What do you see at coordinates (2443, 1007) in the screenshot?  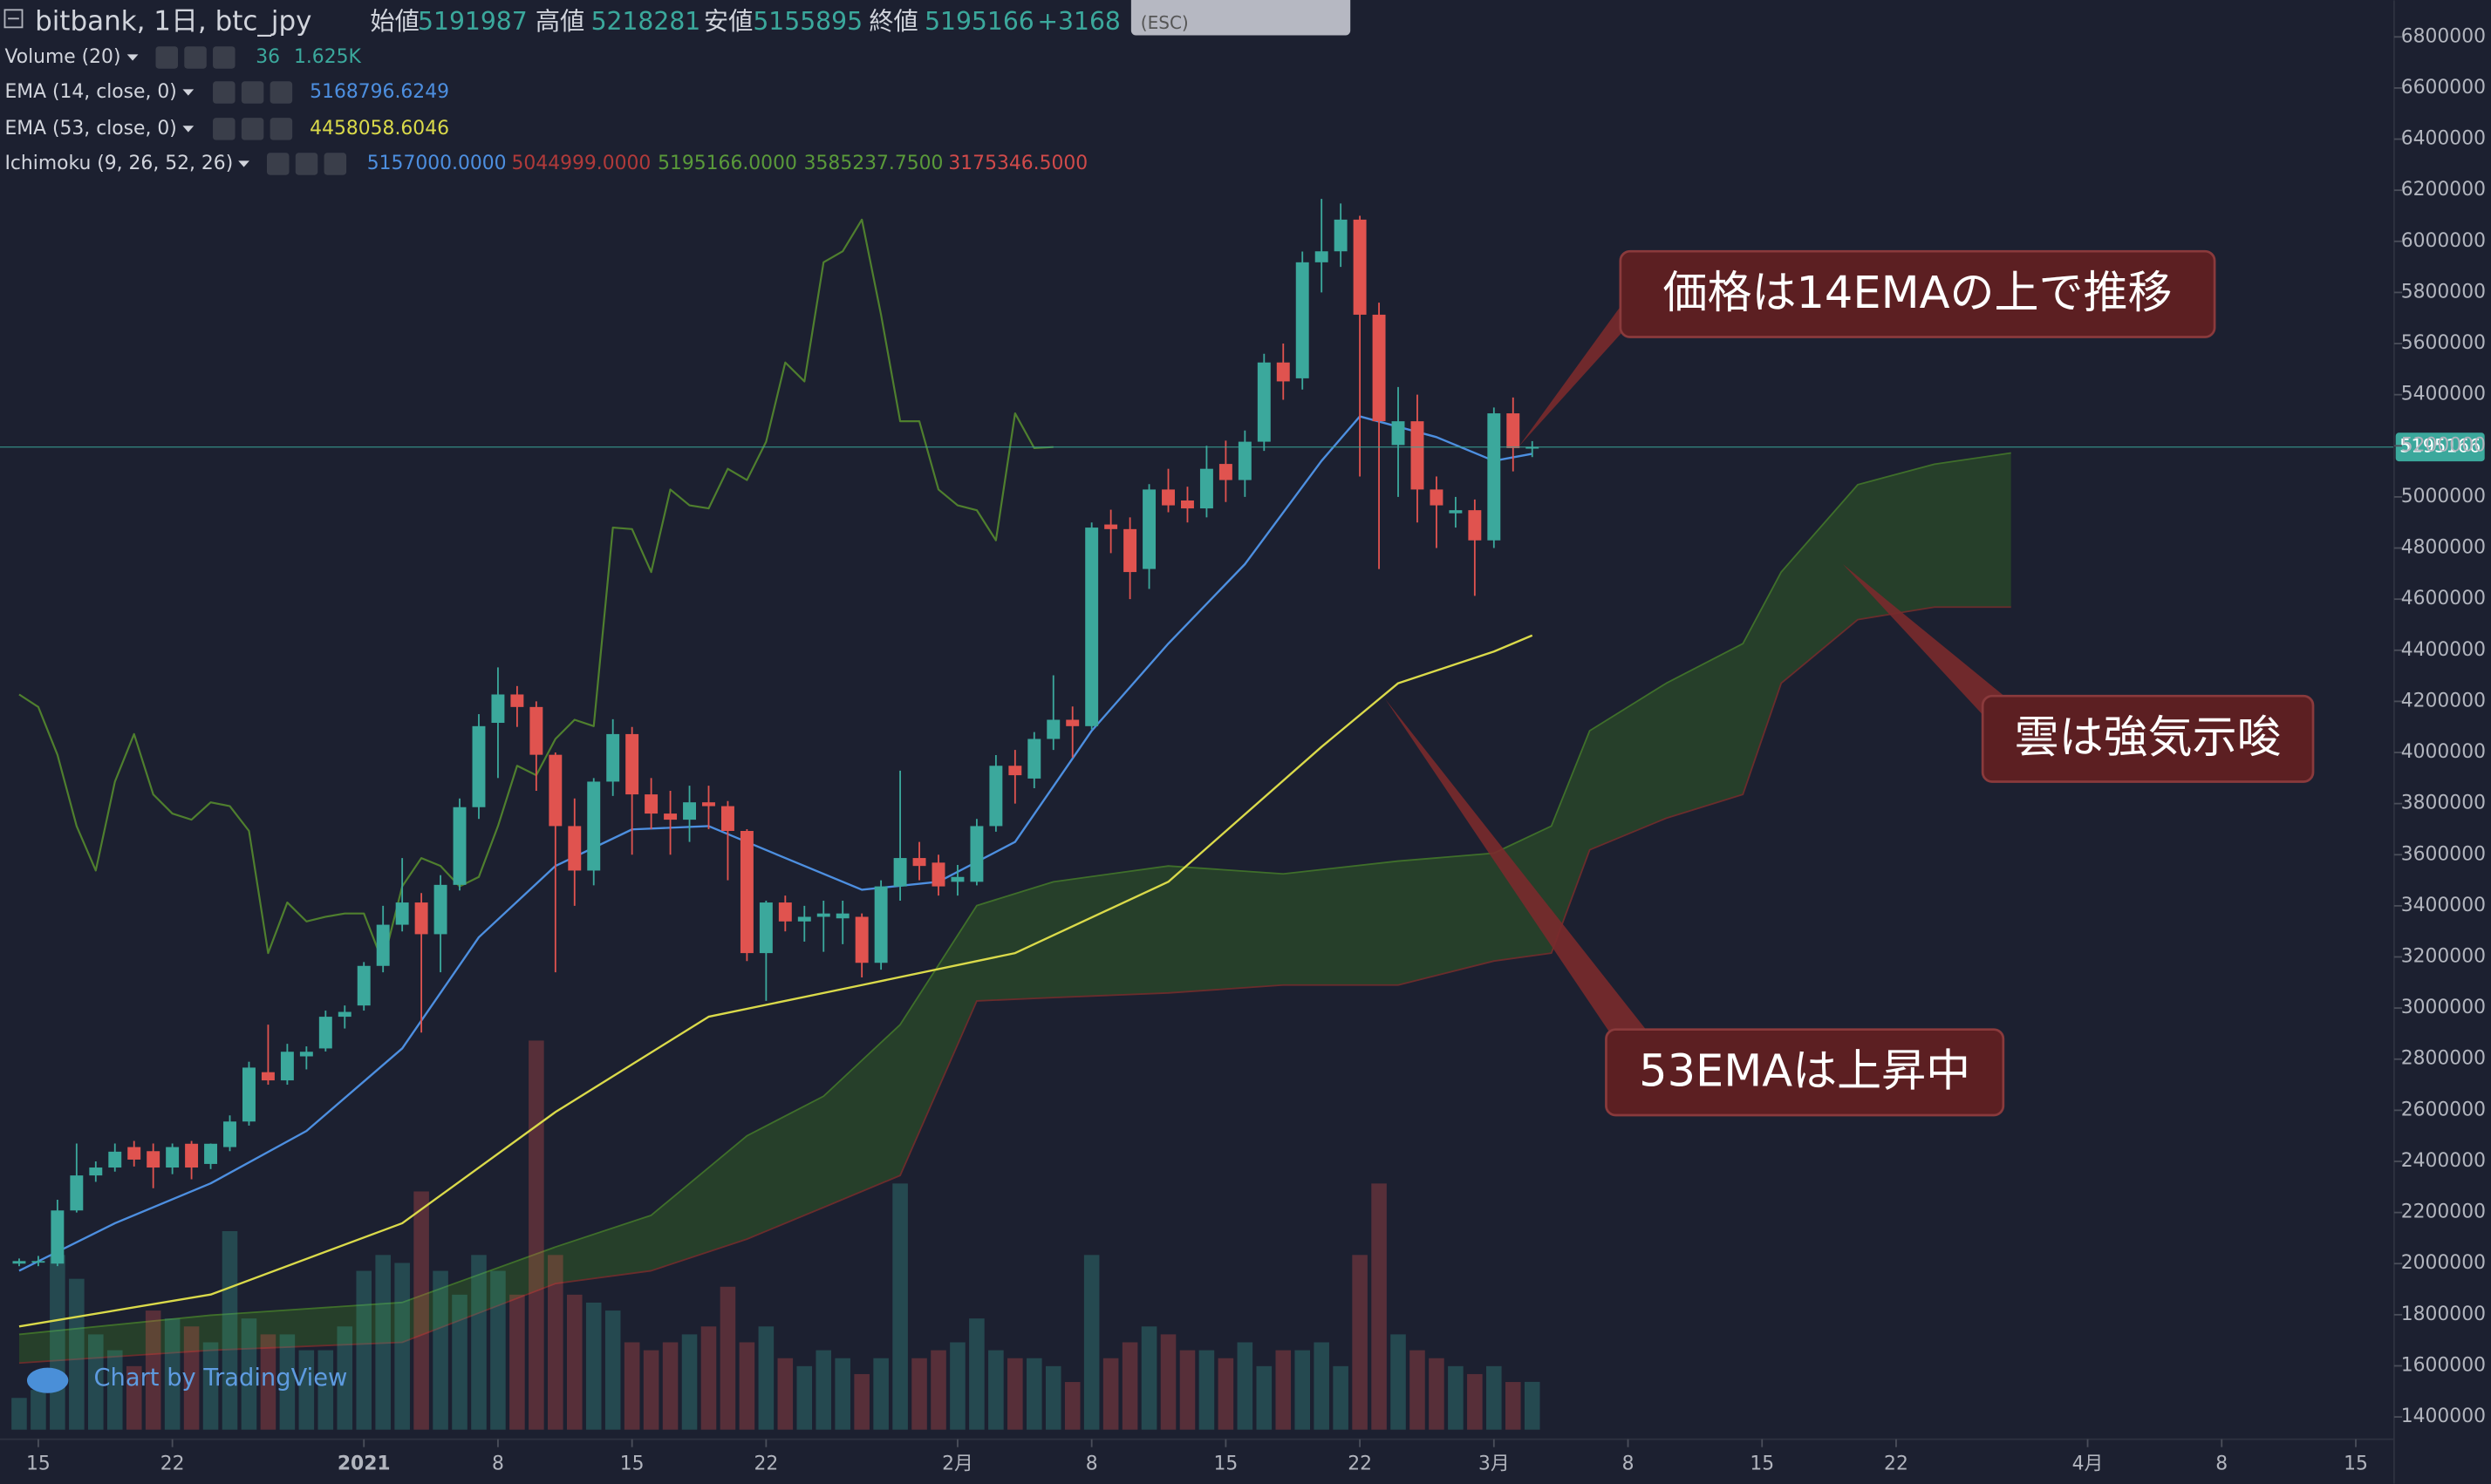 I see `y-tick-label: 3000000` at bounding box center [2443, 1007].